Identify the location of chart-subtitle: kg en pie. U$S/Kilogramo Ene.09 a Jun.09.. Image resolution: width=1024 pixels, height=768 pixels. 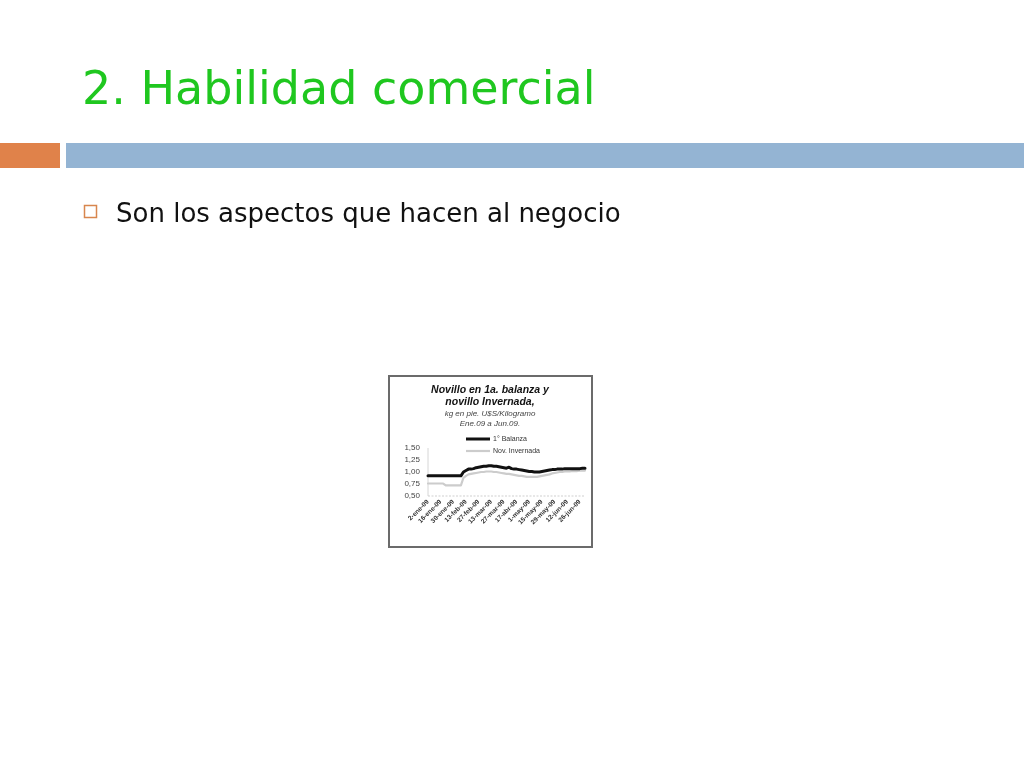
(490, 418).